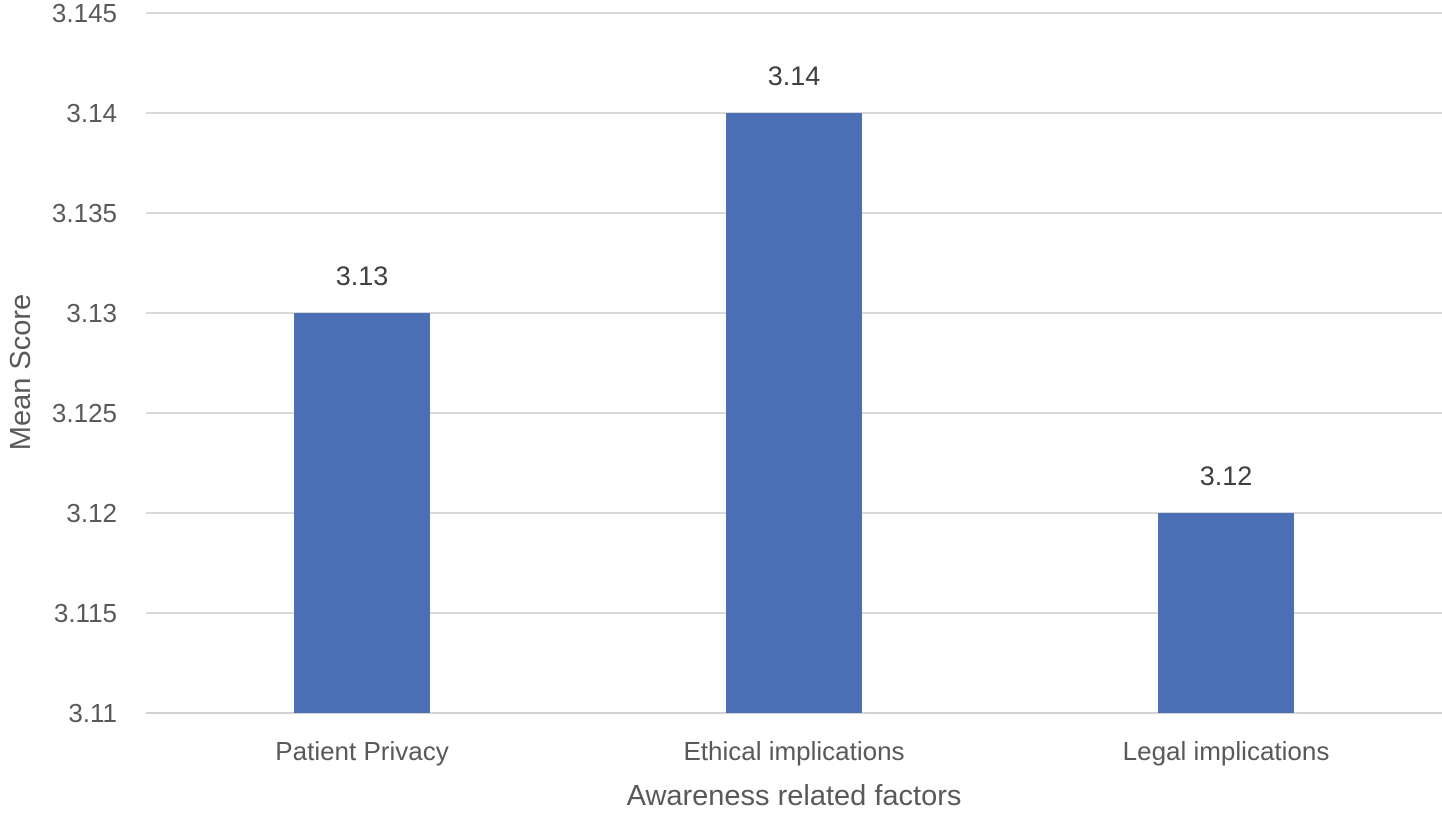 Image resolution: width=1442 pixels, height=817 pixels. I want to click on y-tick-label: 3.115, so click(85, 613).